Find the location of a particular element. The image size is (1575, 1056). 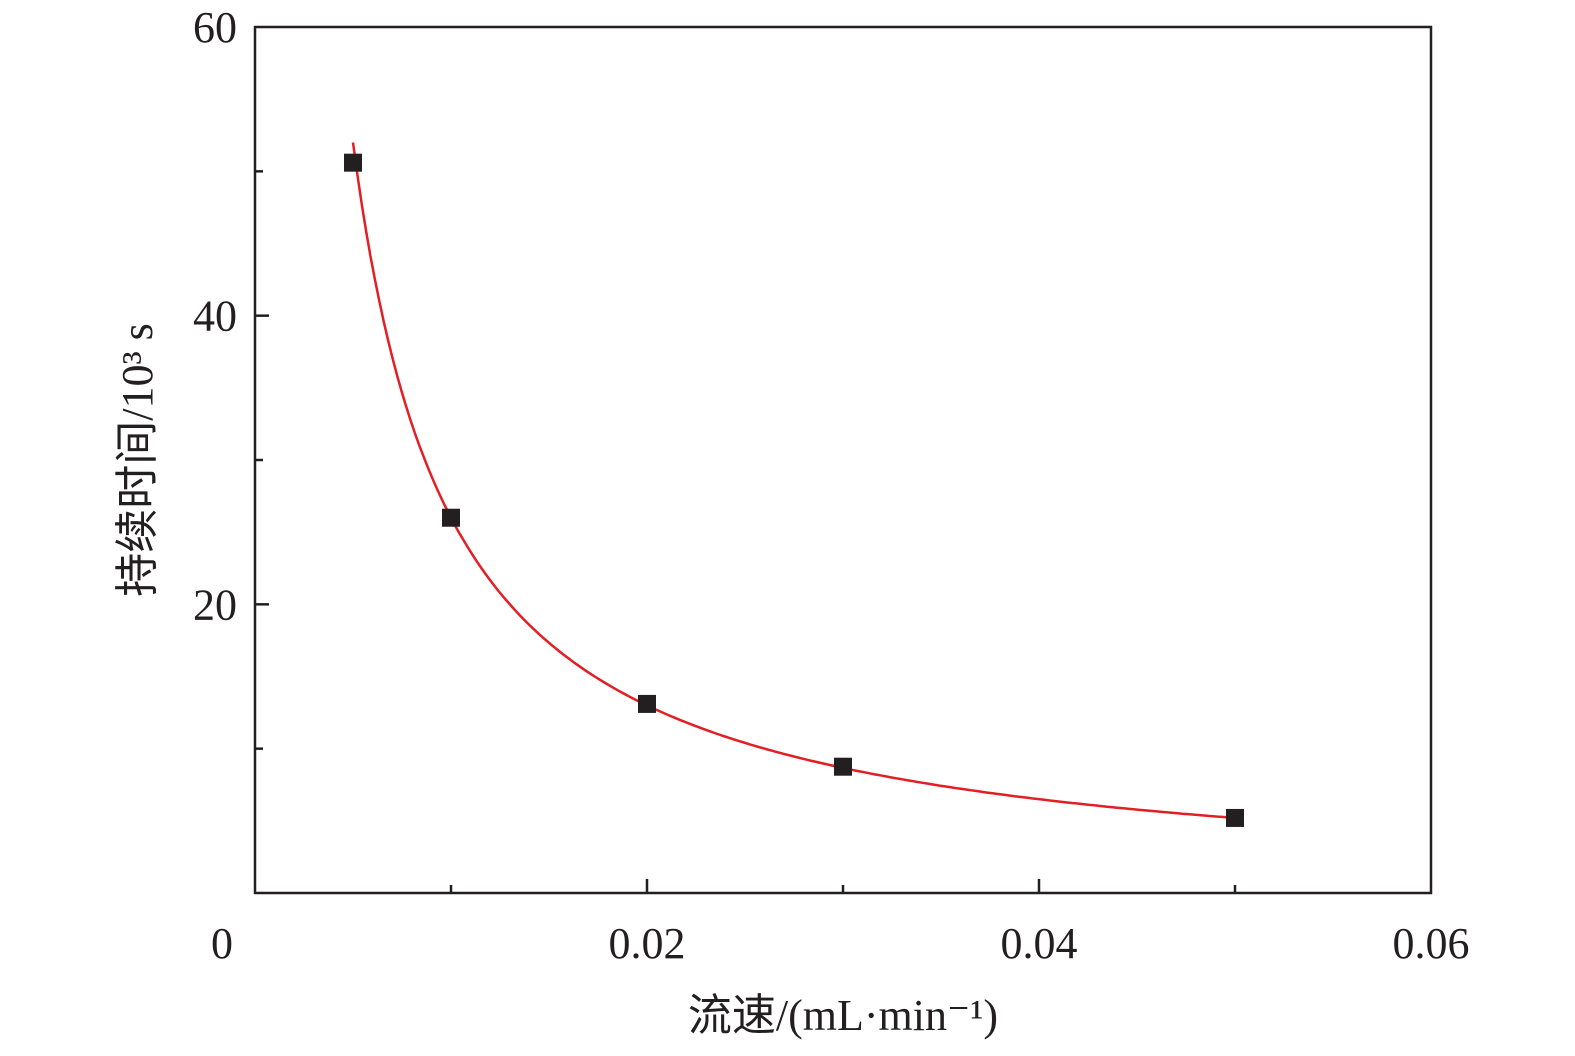

x-axis-label: 流速/(mL·min⁻¹) is located at coordinates (843, 1015).